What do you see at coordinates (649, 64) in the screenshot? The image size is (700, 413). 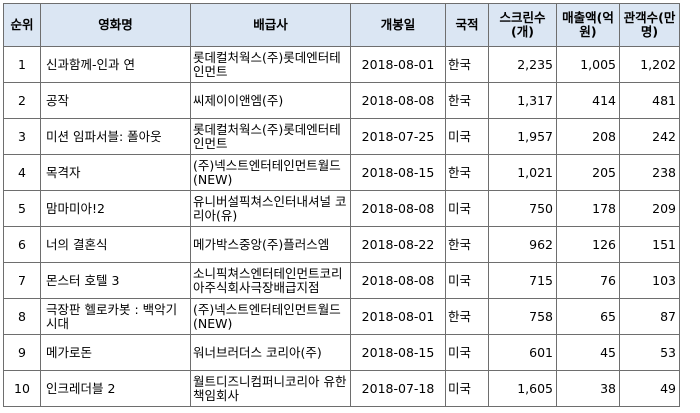 I see `cell-audience: 1,202` at bounding box center [649, 64].